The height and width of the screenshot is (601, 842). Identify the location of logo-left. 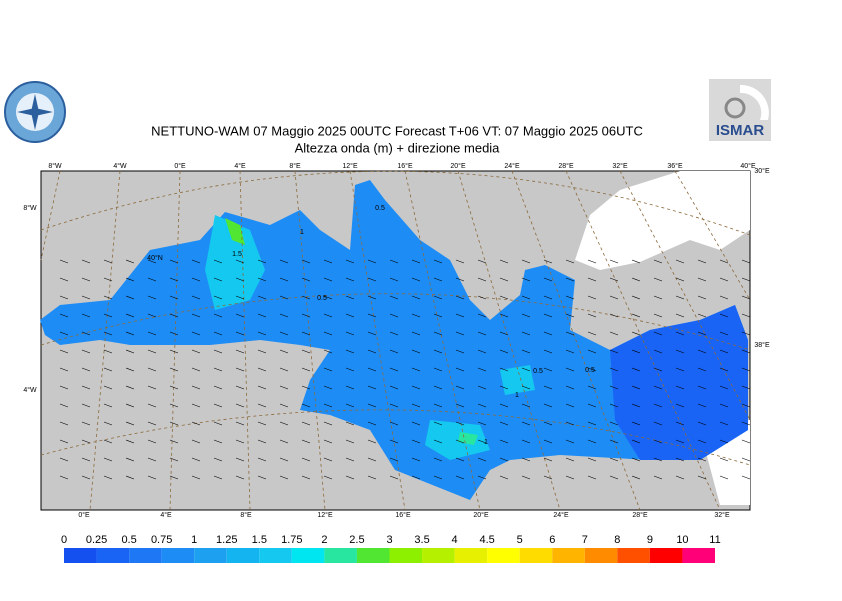
(35, 112).